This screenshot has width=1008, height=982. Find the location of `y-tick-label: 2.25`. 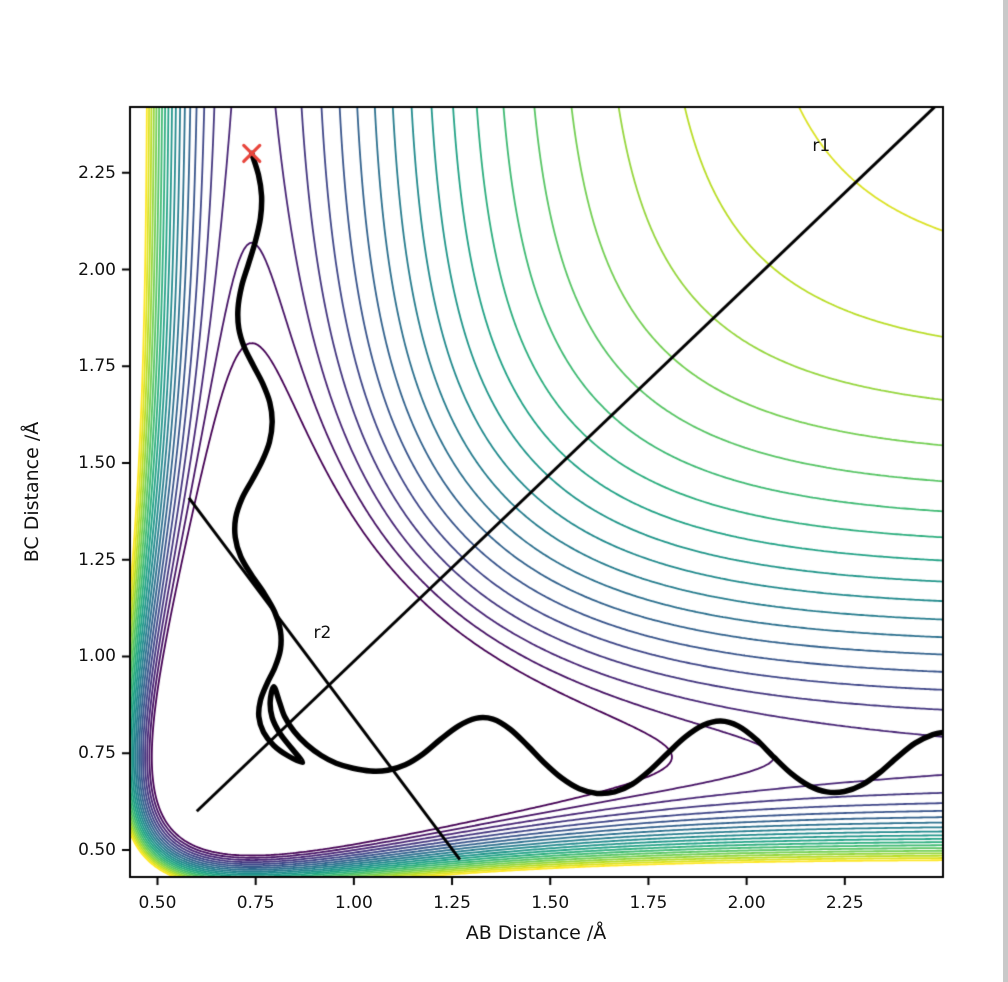

y-tick-label: 2.25 is located at coordinates (97, 172).